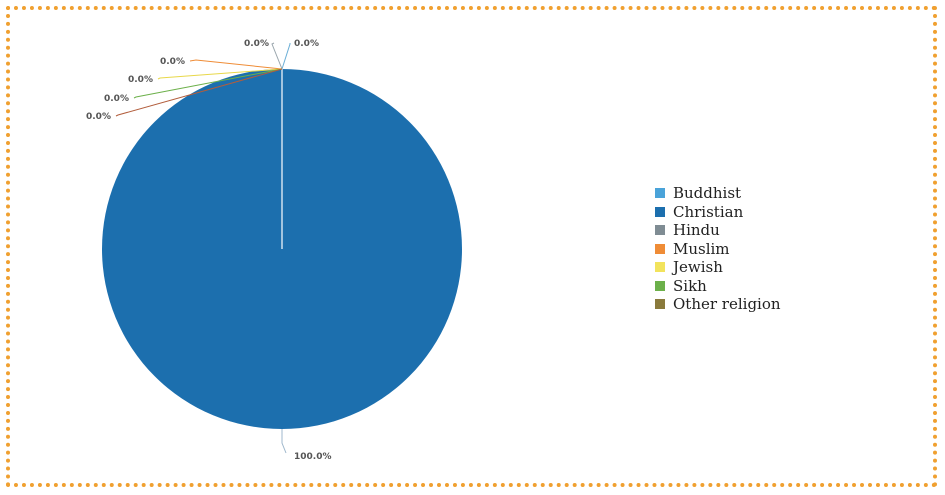  What do you see at coordinates (277, 56) in the screenshot?
I see `leader-line-hindu` at bounding box center [277, 56].